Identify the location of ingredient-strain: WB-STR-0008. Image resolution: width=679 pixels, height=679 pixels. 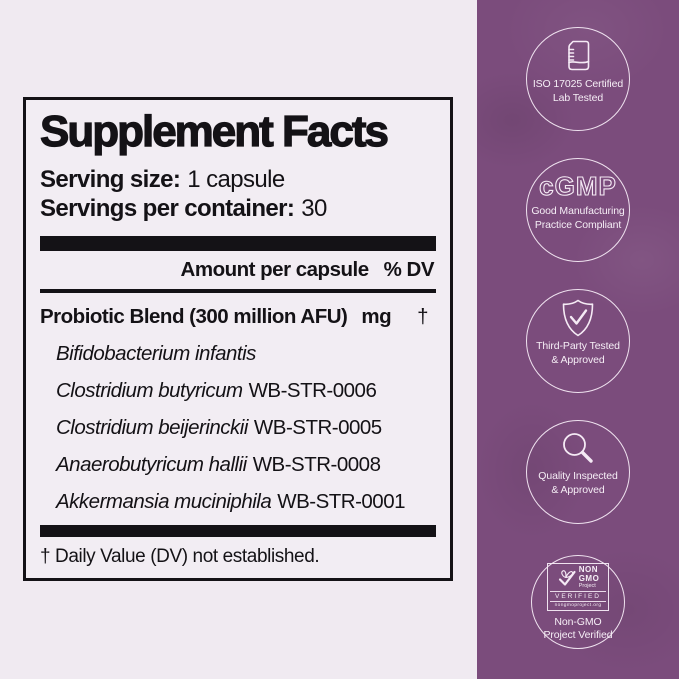
(316, 464).